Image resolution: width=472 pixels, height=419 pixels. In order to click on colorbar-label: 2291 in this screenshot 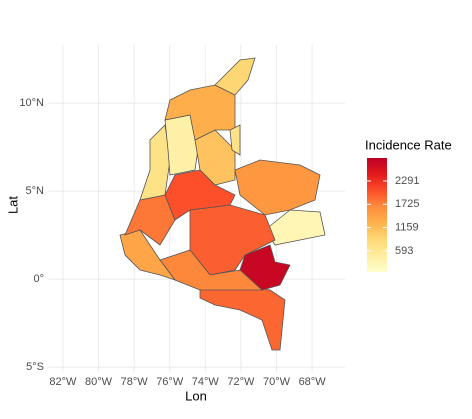, I will do `click(407, 181)`.